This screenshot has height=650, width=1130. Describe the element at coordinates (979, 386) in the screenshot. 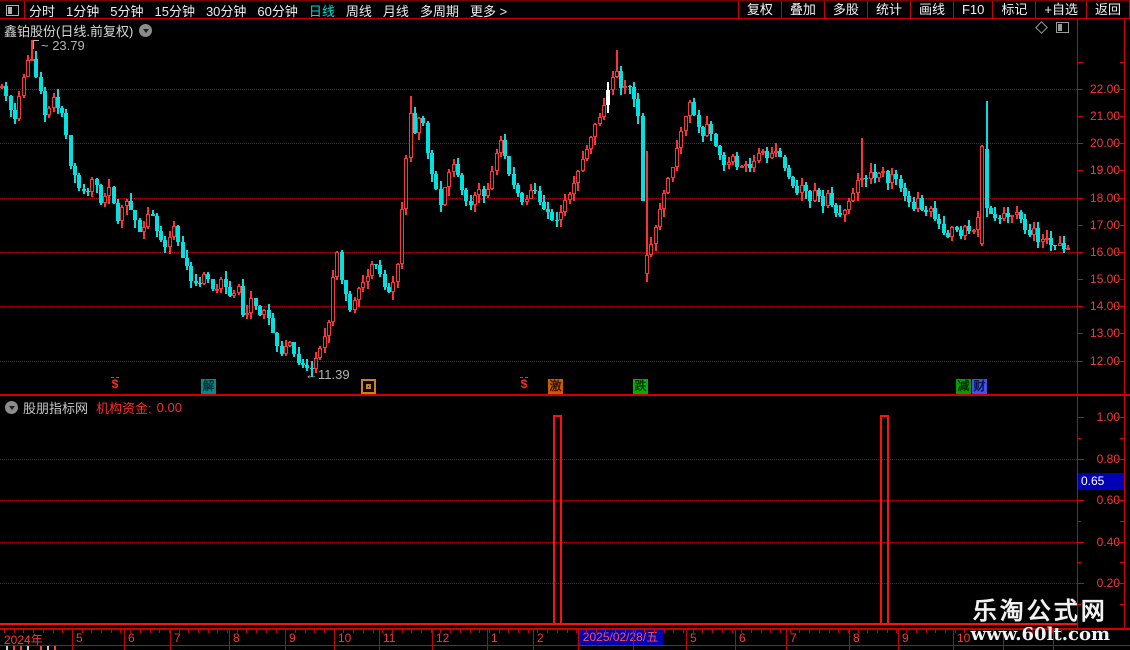

I see `event-marker-财: 财` at that location.